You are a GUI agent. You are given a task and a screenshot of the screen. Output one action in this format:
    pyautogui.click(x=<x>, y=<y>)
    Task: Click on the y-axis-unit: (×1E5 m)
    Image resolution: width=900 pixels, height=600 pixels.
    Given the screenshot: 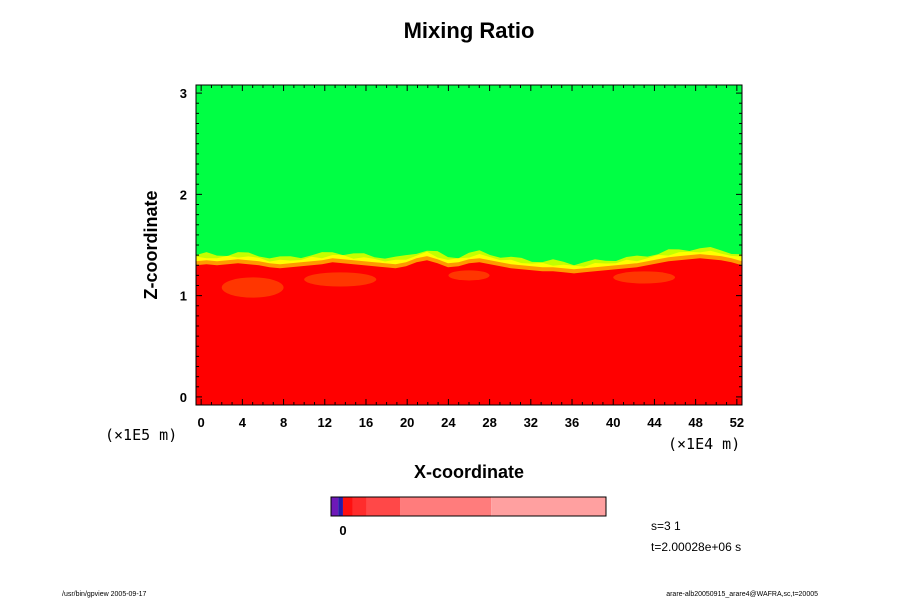 What is the action you would take?
    pyautogui.click(x=141, y=435)
    